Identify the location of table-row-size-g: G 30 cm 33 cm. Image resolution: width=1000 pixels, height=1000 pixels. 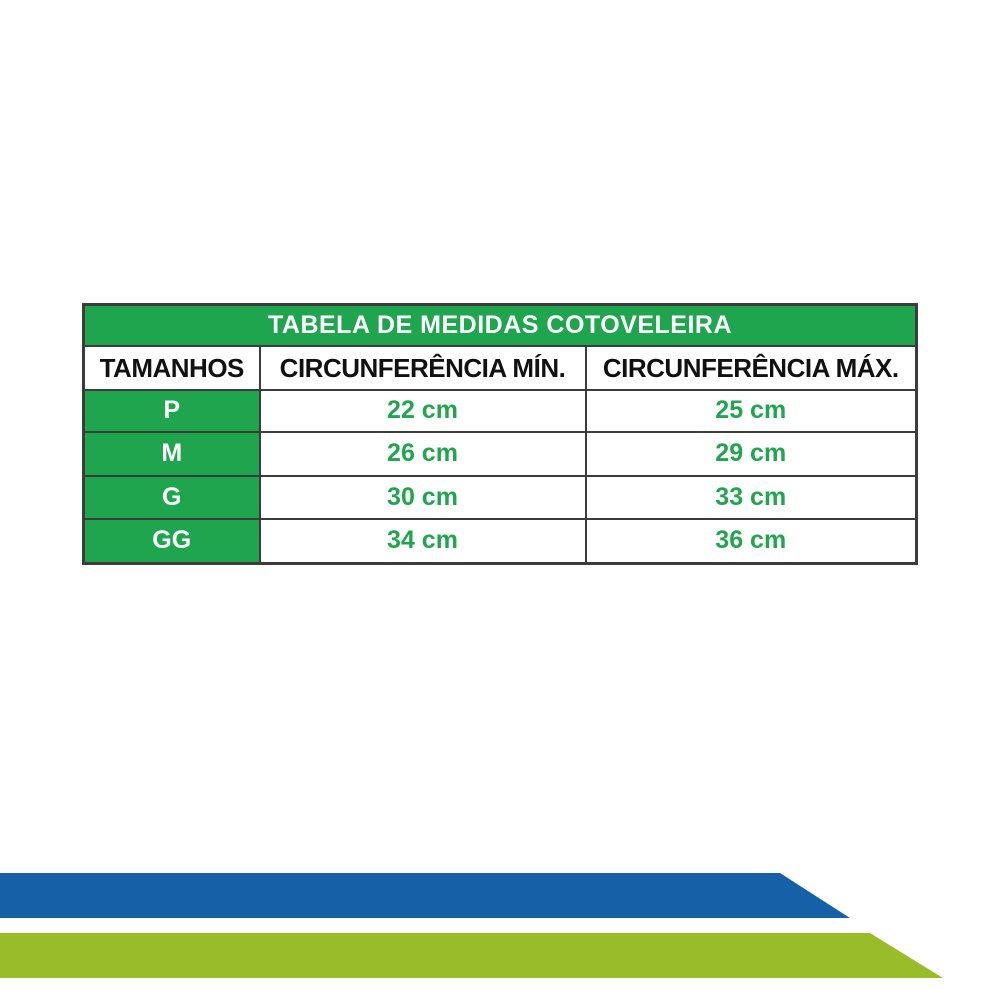
(500, 497).